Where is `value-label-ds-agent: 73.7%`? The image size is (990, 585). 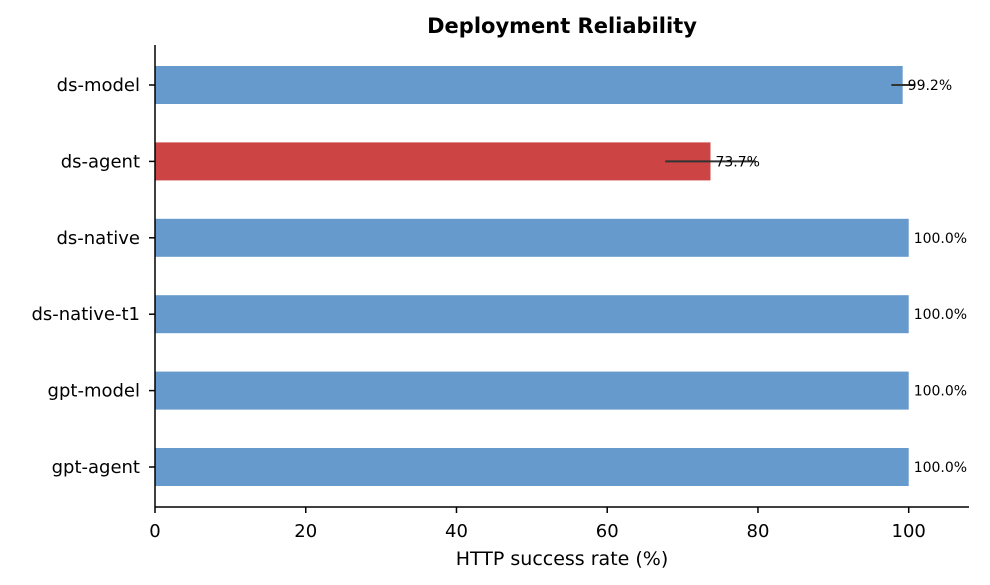
value-label-ds-agent: 73.7% is located at coordinates (737, 162).